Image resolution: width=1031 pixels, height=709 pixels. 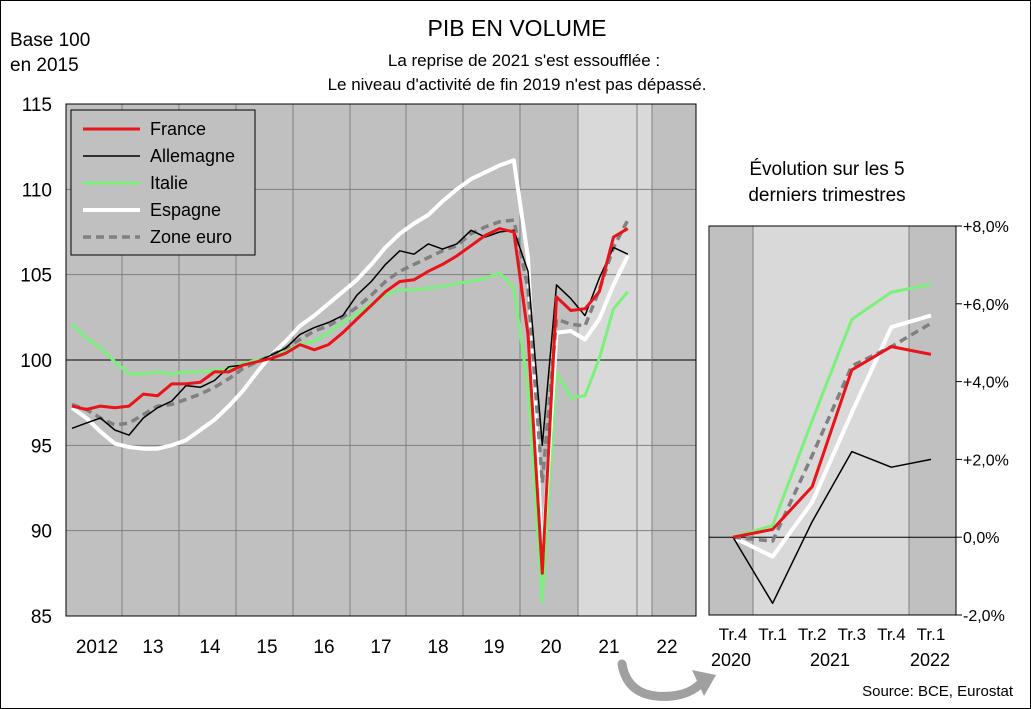 What do you see at coordinates (550, 647) in the screenshot?
I see `main-xtick-label: 20` at bounding box center [550, 647].